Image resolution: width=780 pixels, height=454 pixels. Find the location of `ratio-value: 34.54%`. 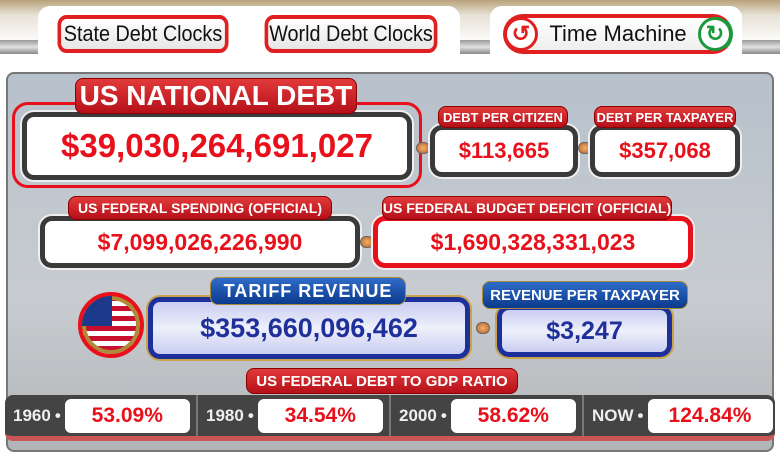

ratio-value: 34.54% is located at coordinates (320, 415).